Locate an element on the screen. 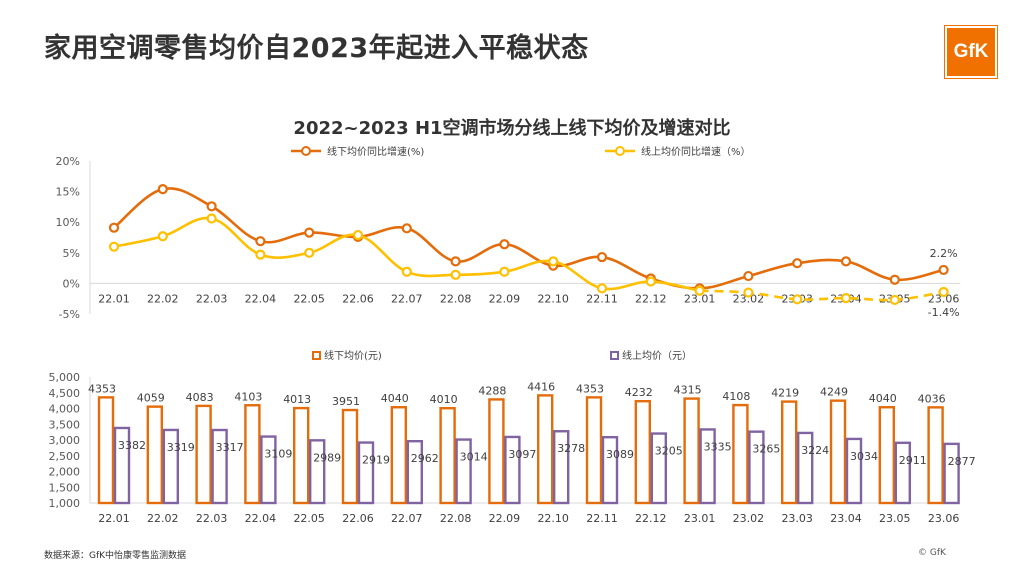 Image resolution: width=1024 pixels, height=576 pixels. bar-x-tick-label: 23.04 is located at coordinates (846, 518).